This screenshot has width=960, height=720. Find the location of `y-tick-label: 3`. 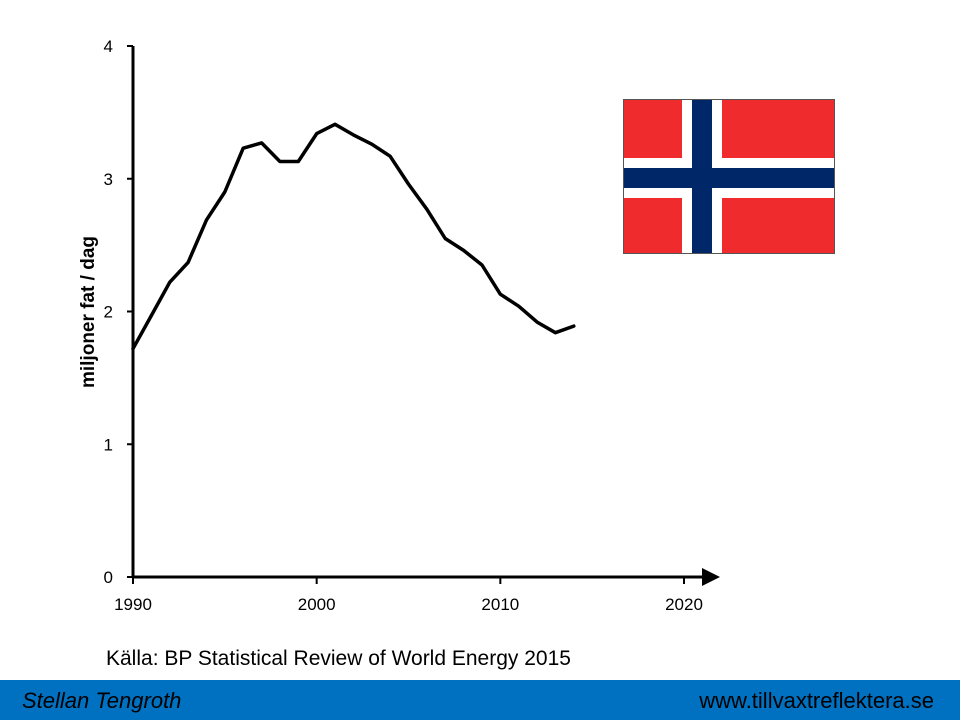

y-tick-label: 3 is located at coordinates (108, 179).